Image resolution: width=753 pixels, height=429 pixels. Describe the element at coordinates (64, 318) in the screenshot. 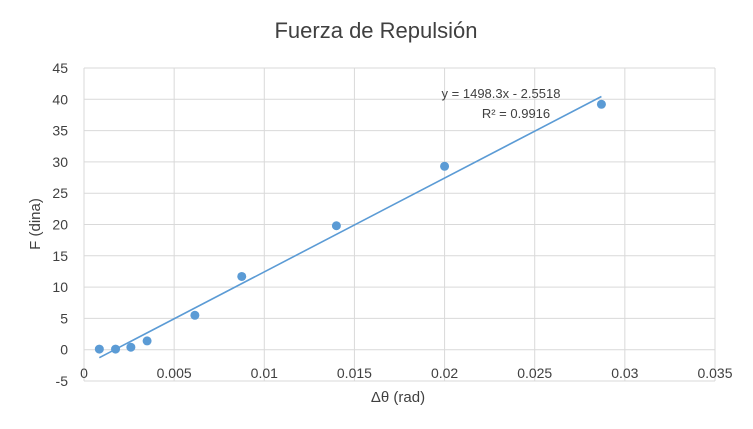

I see `y-tick-label: 5` at that location.